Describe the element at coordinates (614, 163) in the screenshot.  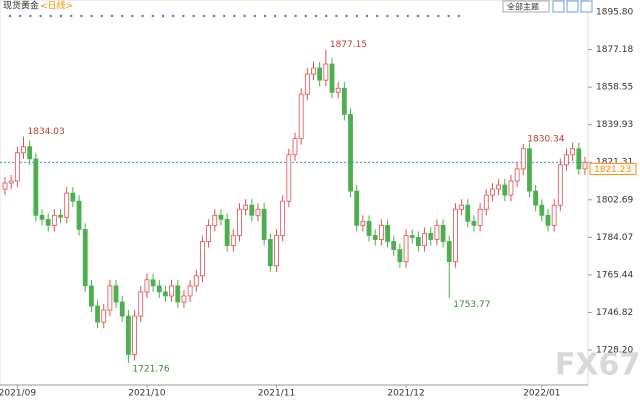
I see `y-tick-label: 1821.31` at that location.